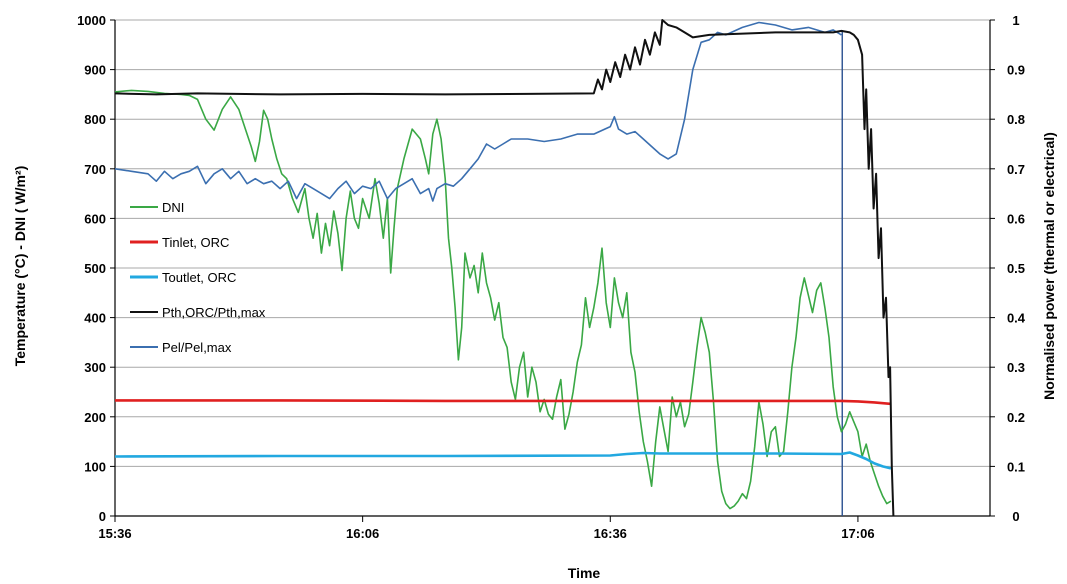 Image resolution: width=1067 pixels, height=584 pixels. What do you see at coordinates (1016, 318) in the screenshot?
I see `y-right-tick-label: 0.4` at bounding box center [1016, 318].